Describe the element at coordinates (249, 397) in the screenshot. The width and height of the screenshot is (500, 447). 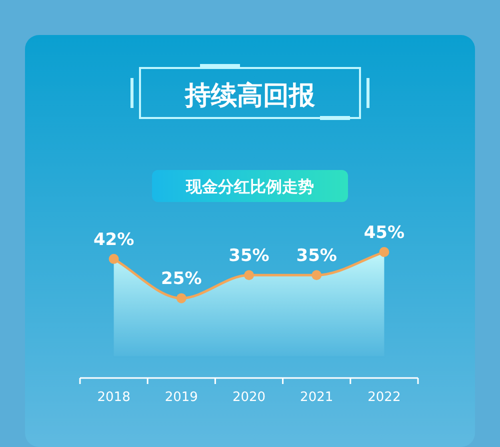
I see `x-tick-label: 2020` at that location.